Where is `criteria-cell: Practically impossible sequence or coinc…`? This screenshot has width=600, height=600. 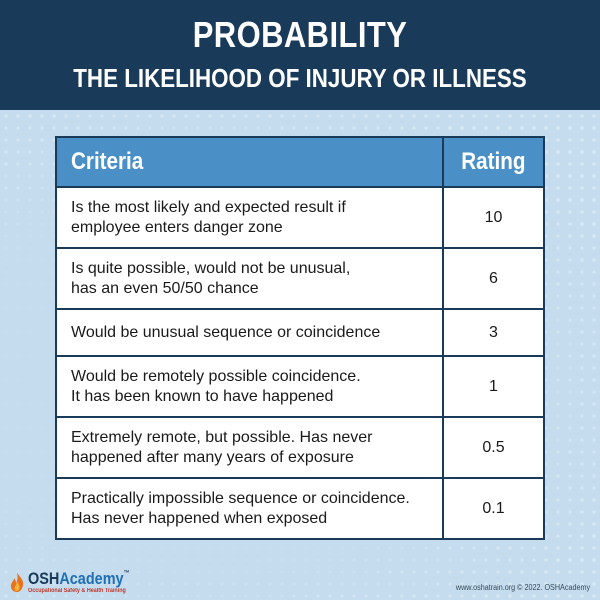 criteria-cell: Practically impossible sequence or coinc… is located at coordinates (249, 508).